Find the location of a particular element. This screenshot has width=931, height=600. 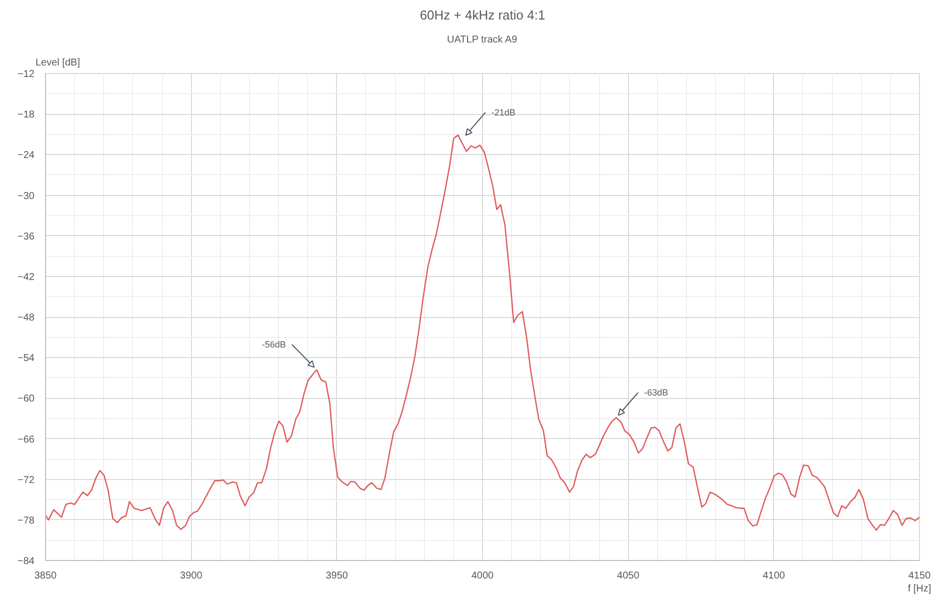

chart-title: 60Hz + 4kHz ratio 4:1 is located at coordinates (483, 15).